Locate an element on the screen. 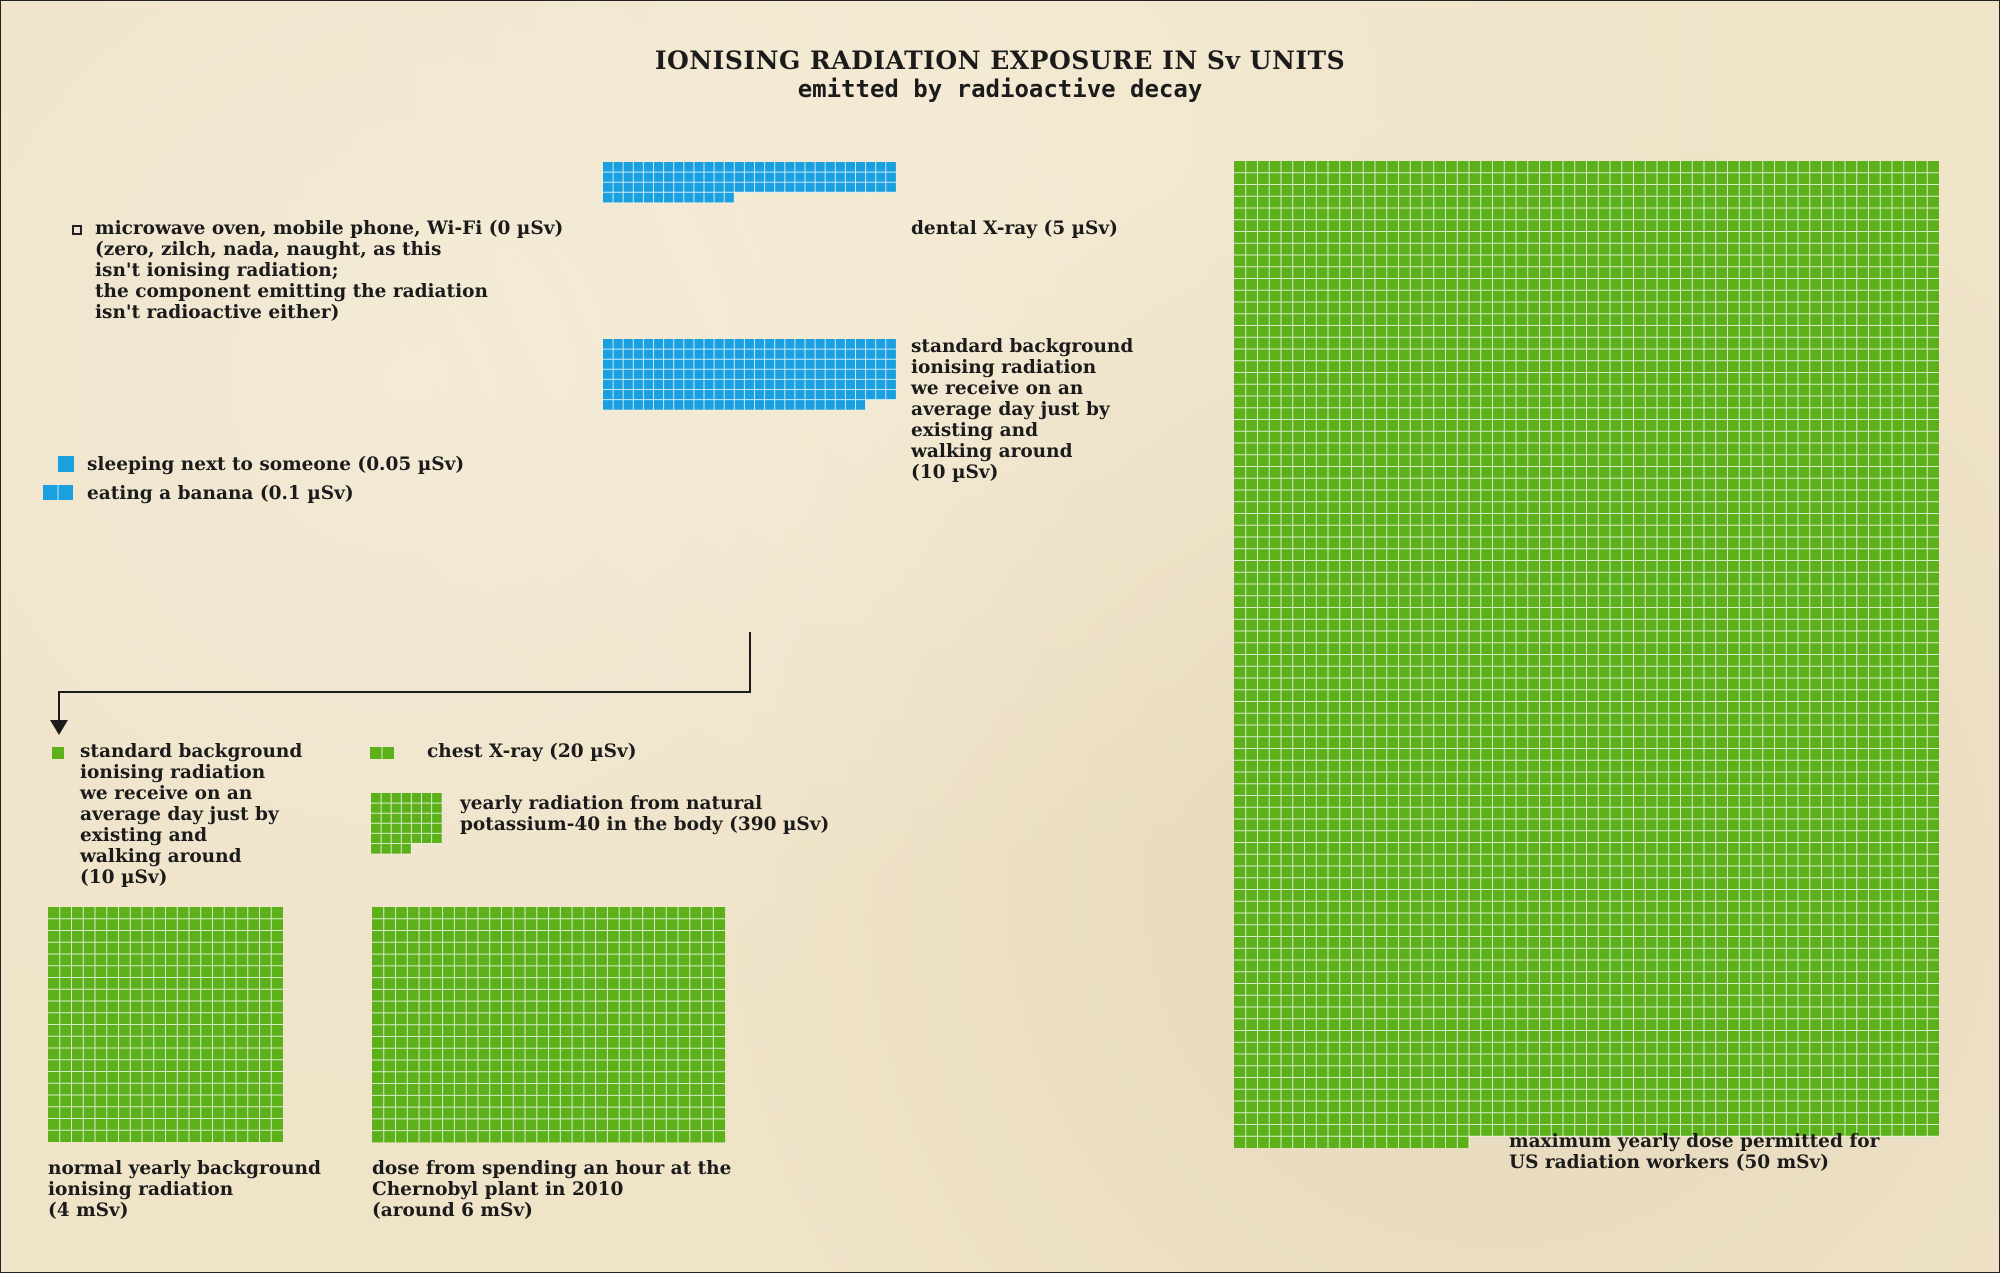  mark-chernobyl is located at coordinates (549, 1025).